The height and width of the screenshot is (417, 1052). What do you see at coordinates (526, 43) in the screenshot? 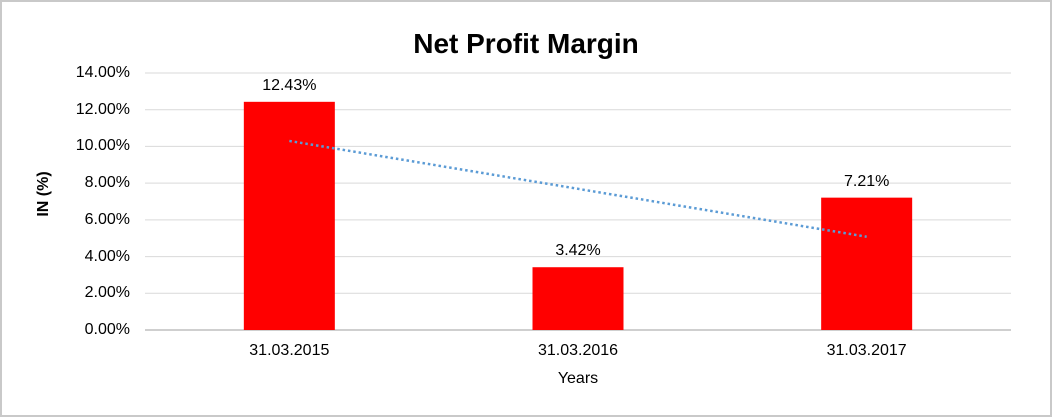
I see `chart-title: Net Profit Margin` at bounding box center [526, 43].